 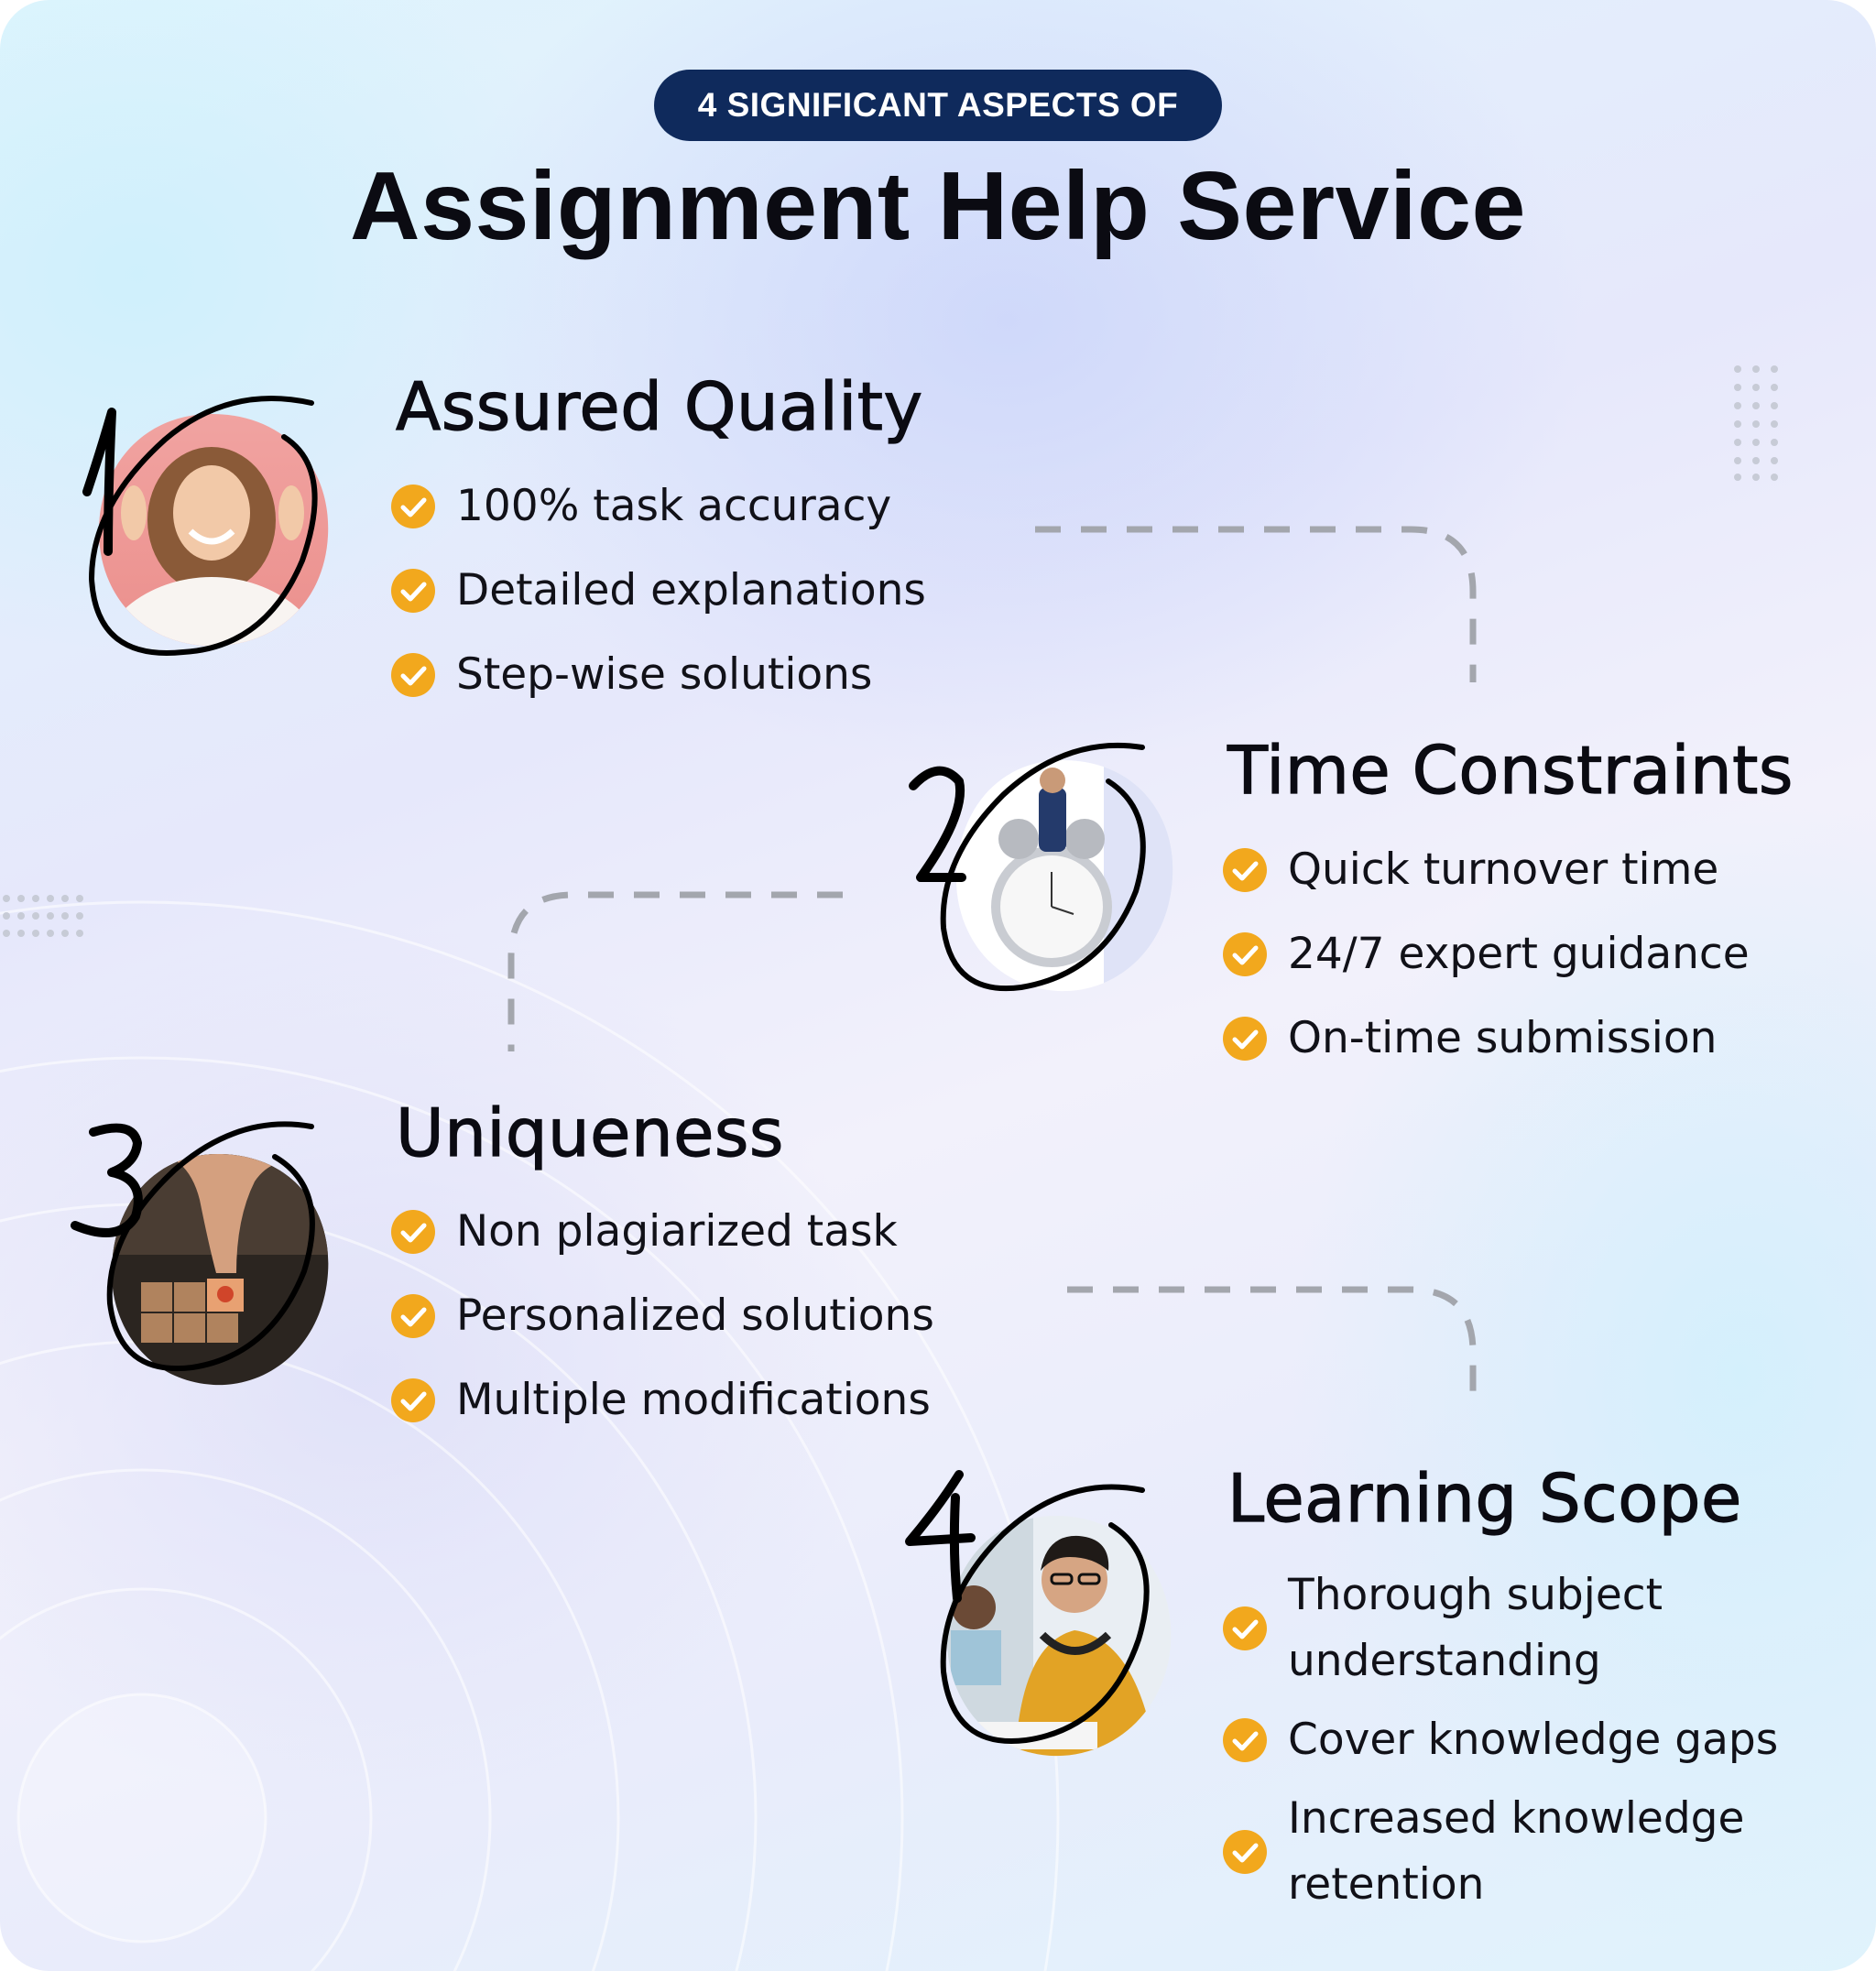 I want to click on page-title: Assignment Help Service, so click(x=938, y=206).